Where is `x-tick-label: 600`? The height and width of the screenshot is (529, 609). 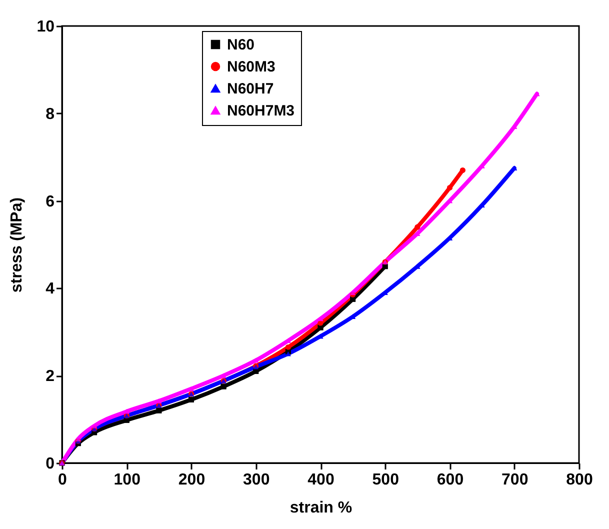
x-tick-label: 600 is located at coordinates (450, 480).